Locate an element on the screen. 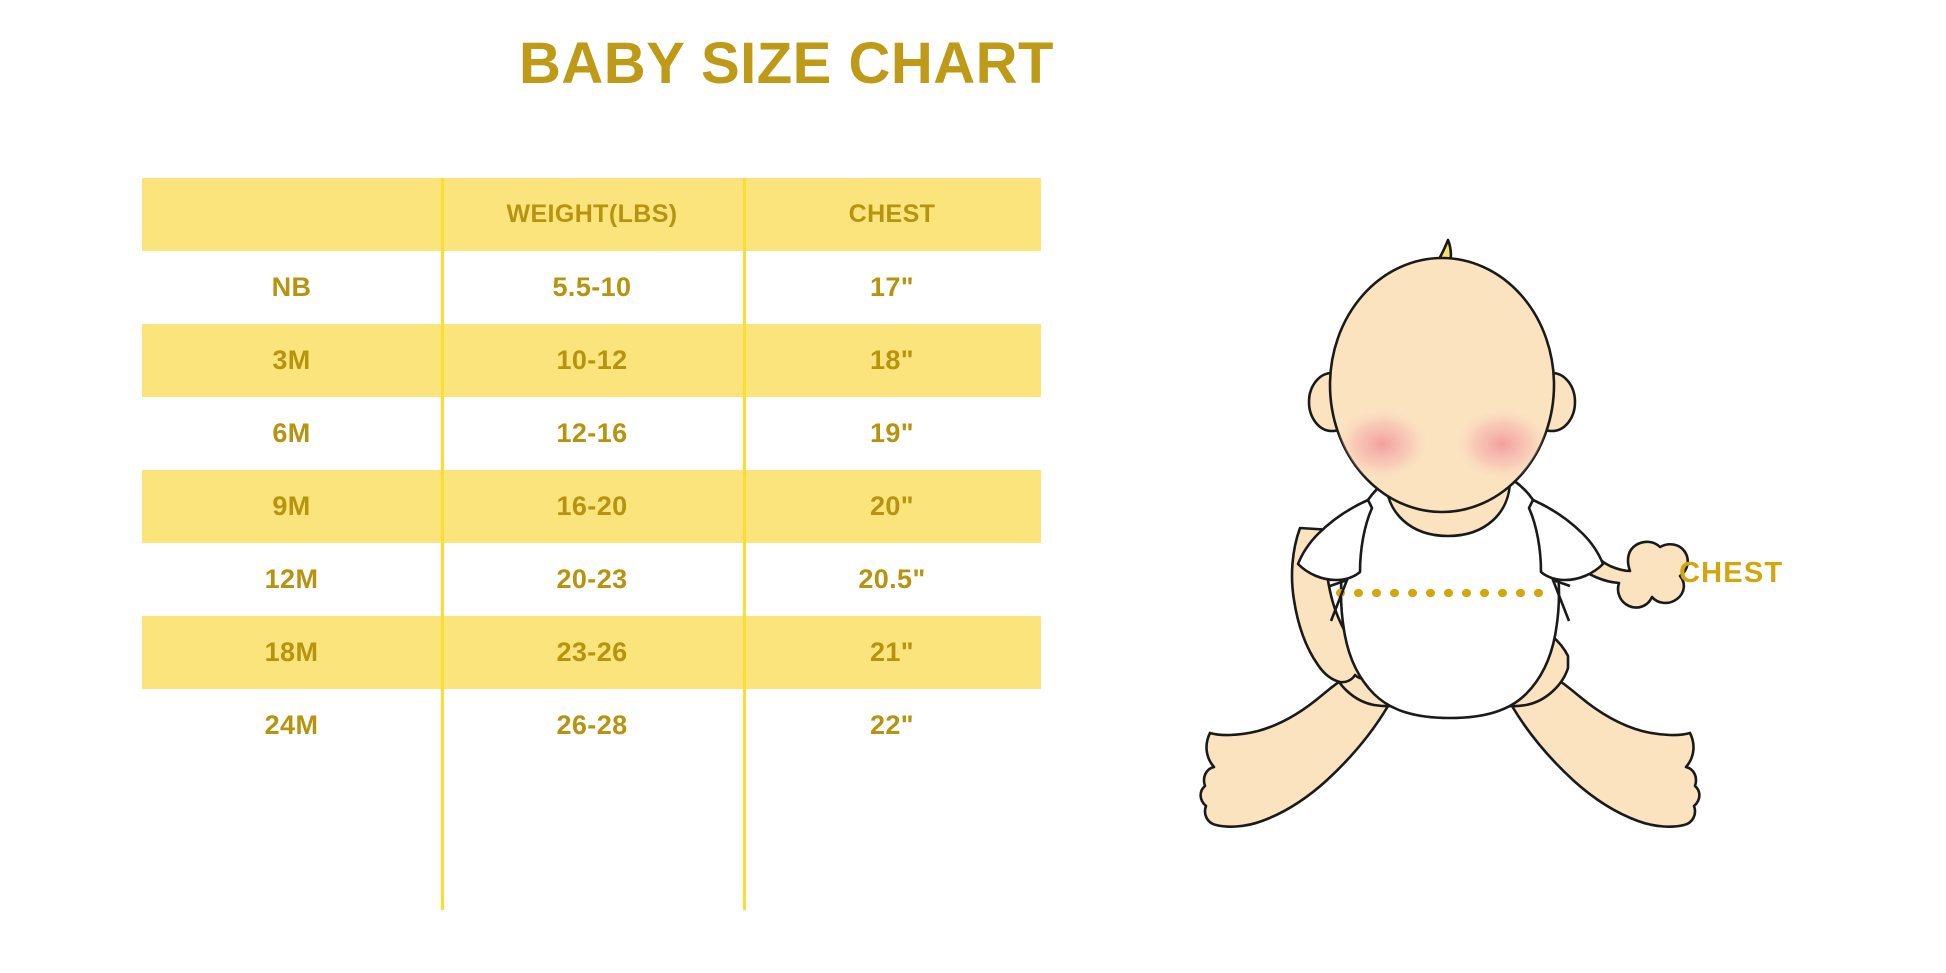  cell-size: 18M is located at coordinates (291, 652).